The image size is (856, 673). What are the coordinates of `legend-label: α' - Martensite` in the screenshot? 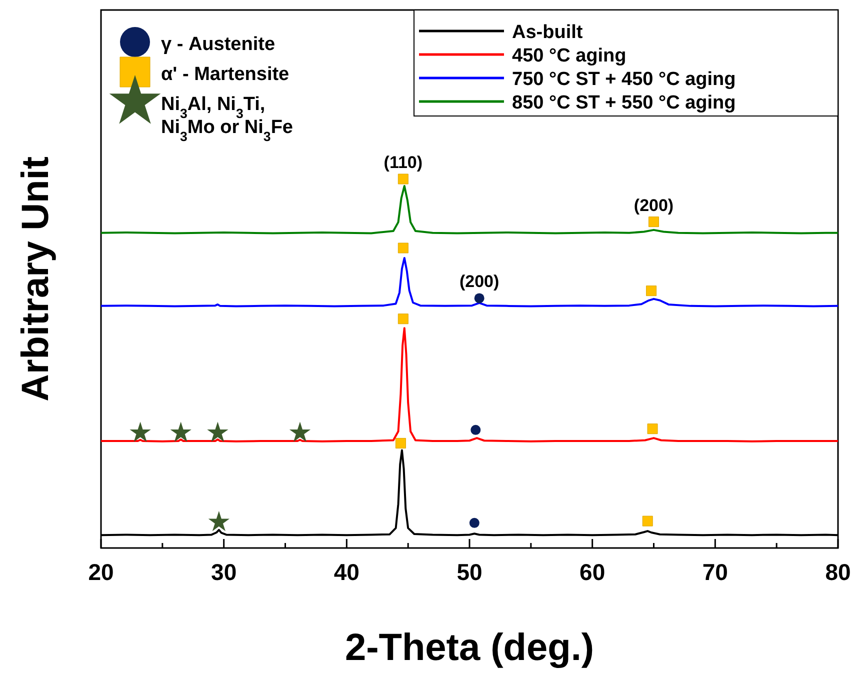 It's located at (225, 74).